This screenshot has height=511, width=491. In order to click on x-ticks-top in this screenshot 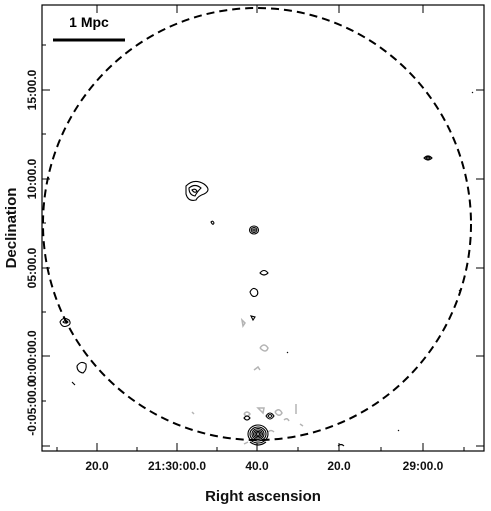, I will do `click(260, 9)`.